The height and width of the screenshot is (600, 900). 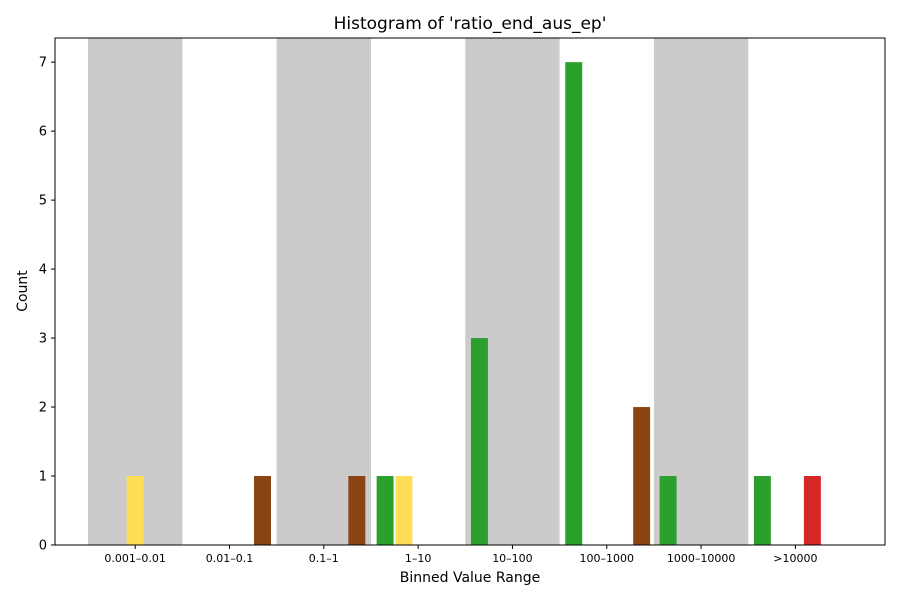 I want to click on x-tick-label: 0.01–0.1, so click(x=230, y=558).